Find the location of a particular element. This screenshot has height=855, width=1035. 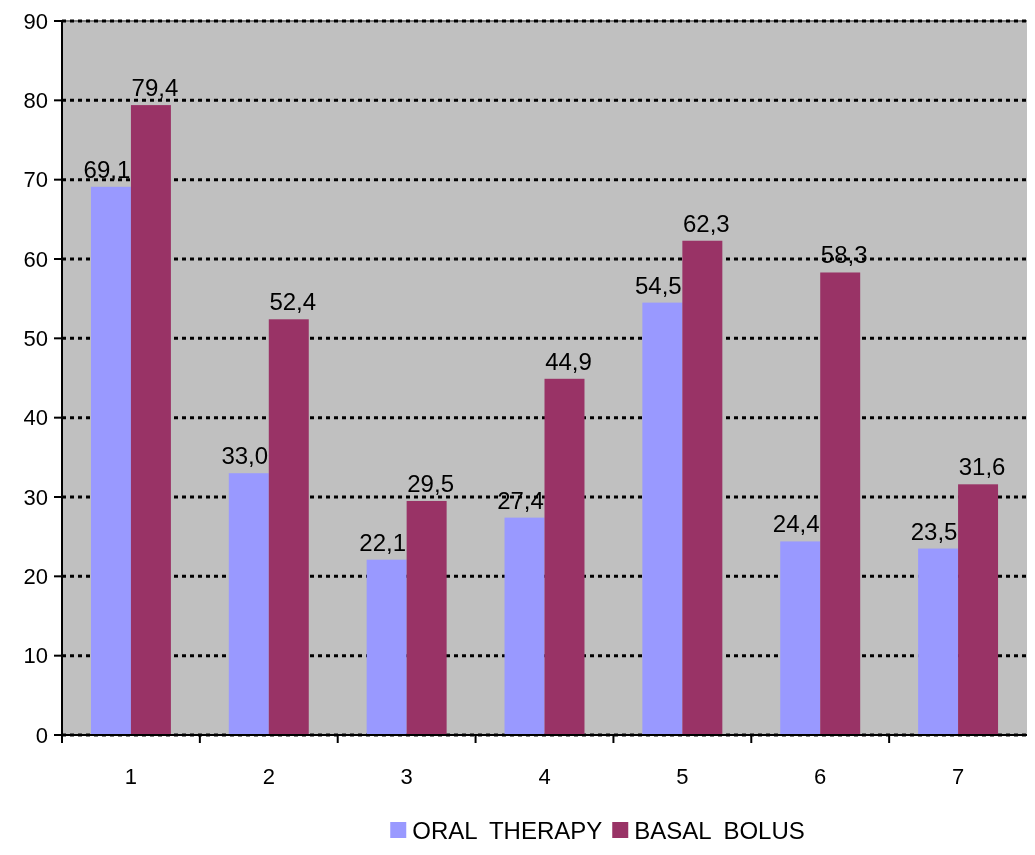

data-label: 33,0 is located at coordinates (245, 456).